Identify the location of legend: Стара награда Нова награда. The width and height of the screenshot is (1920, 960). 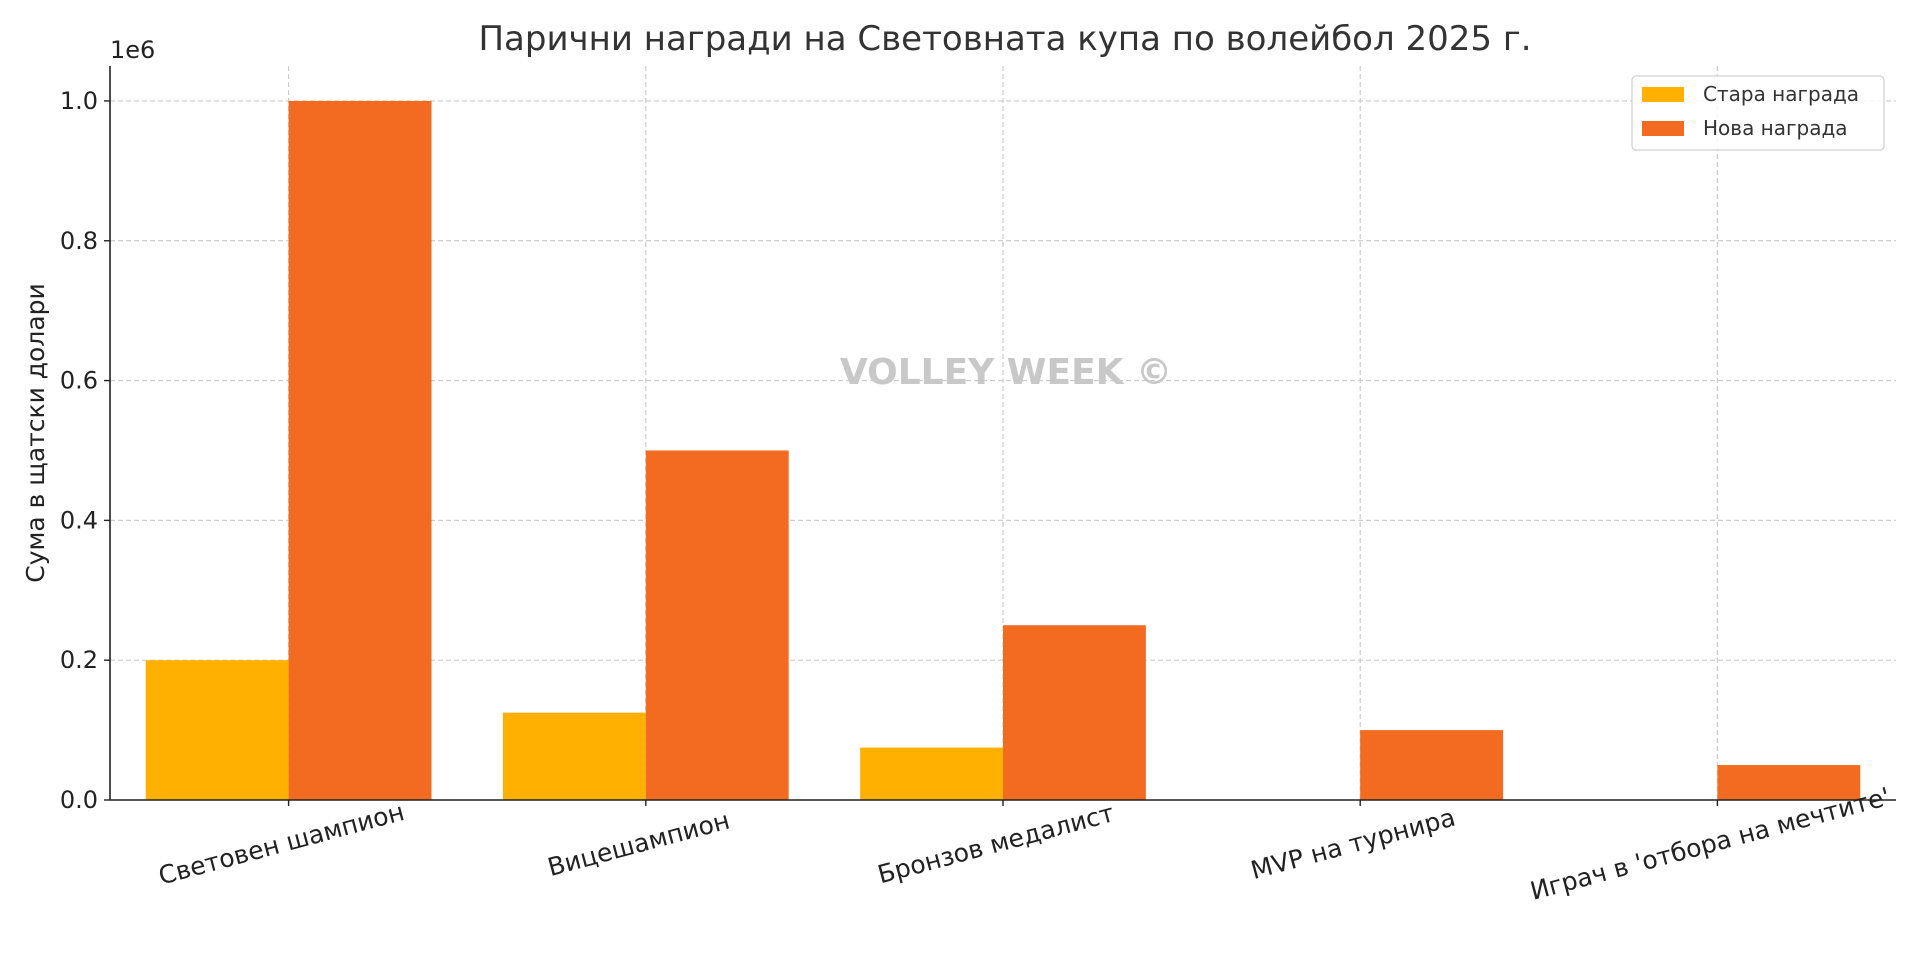
(1758, 113).